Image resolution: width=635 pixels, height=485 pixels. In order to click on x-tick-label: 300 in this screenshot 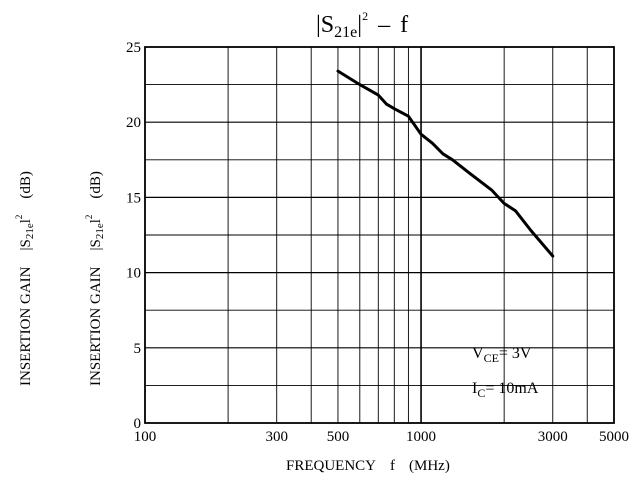, I will do `click(276, 437)`.